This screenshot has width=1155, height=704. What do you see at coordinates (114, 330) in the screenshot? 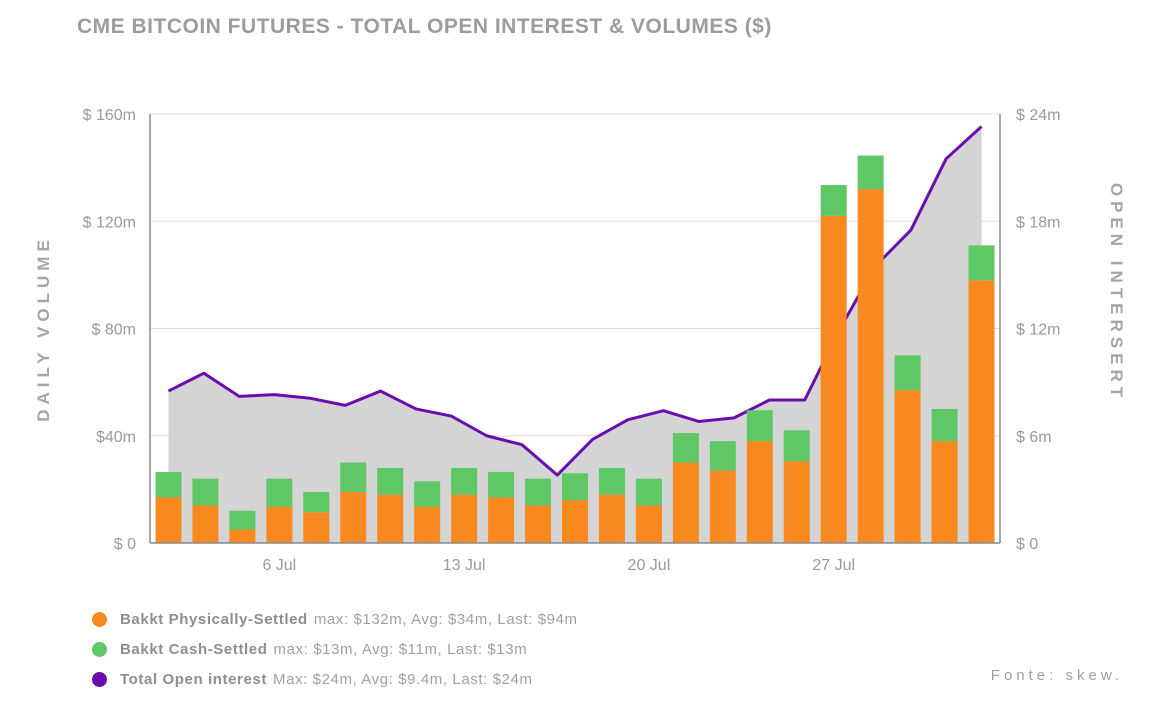
I see `y-tick-label: $ 80m` at bounding box center [114, 330].